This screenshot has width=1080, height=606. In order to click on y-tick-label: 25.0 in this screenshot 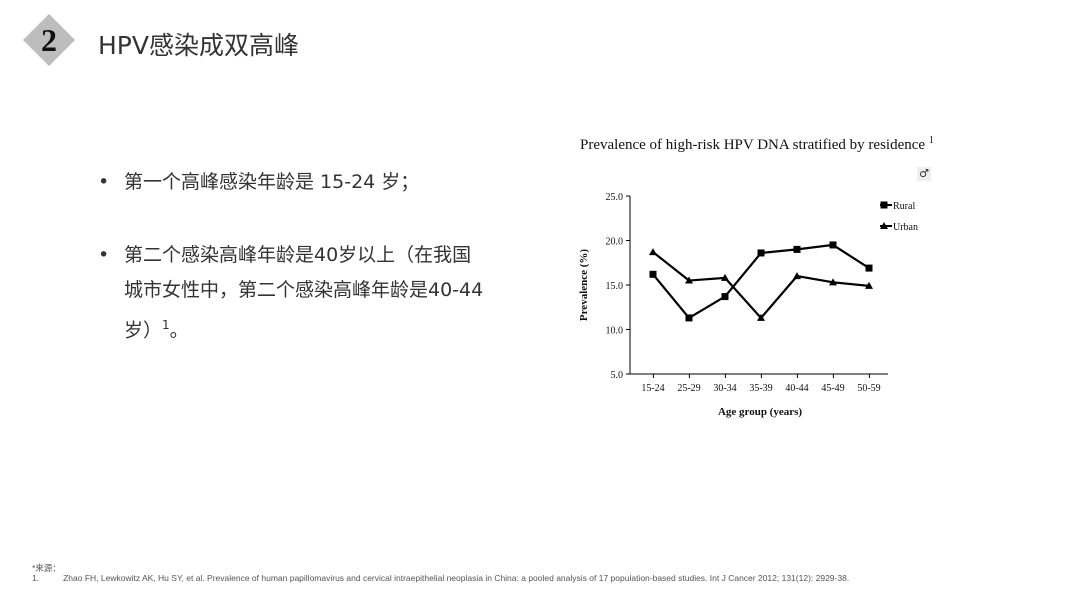, I will do `click(615, 197)`.